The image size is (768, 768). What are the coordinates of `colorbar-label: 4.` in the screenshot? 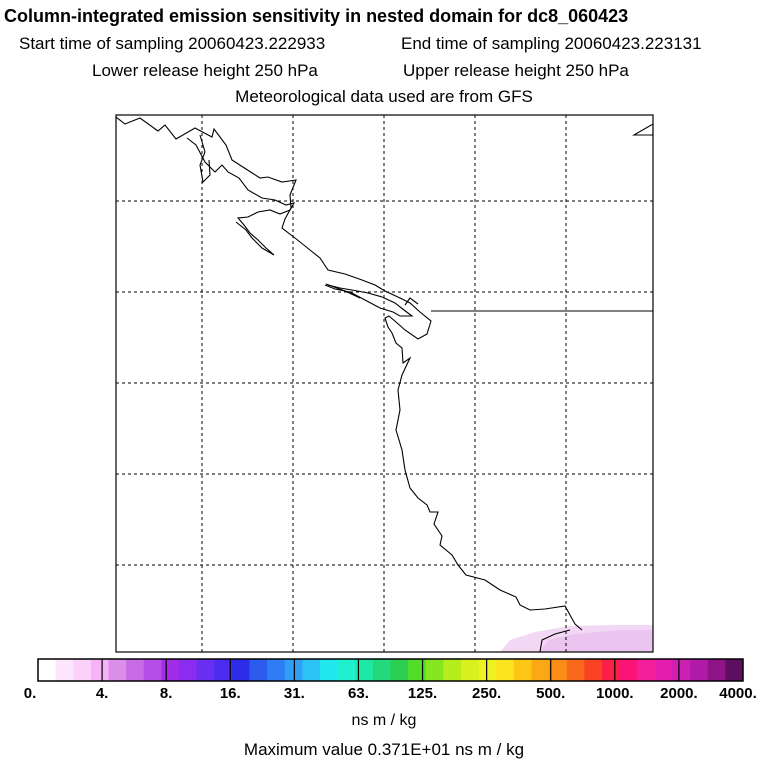 It's located at (102, 693).